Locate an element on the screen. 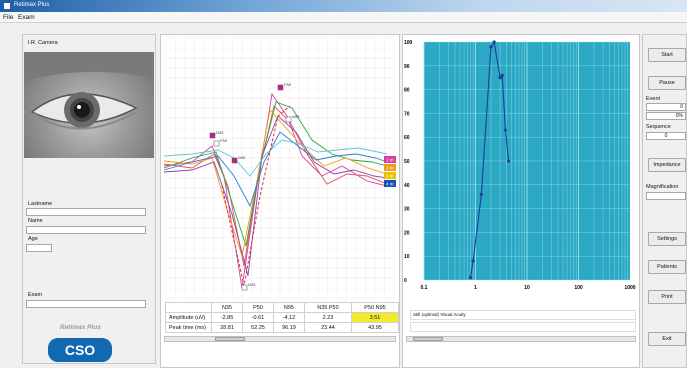  trace-legend: 1 m 2 m 3 m 4 m is located at coordinates (390, 171).